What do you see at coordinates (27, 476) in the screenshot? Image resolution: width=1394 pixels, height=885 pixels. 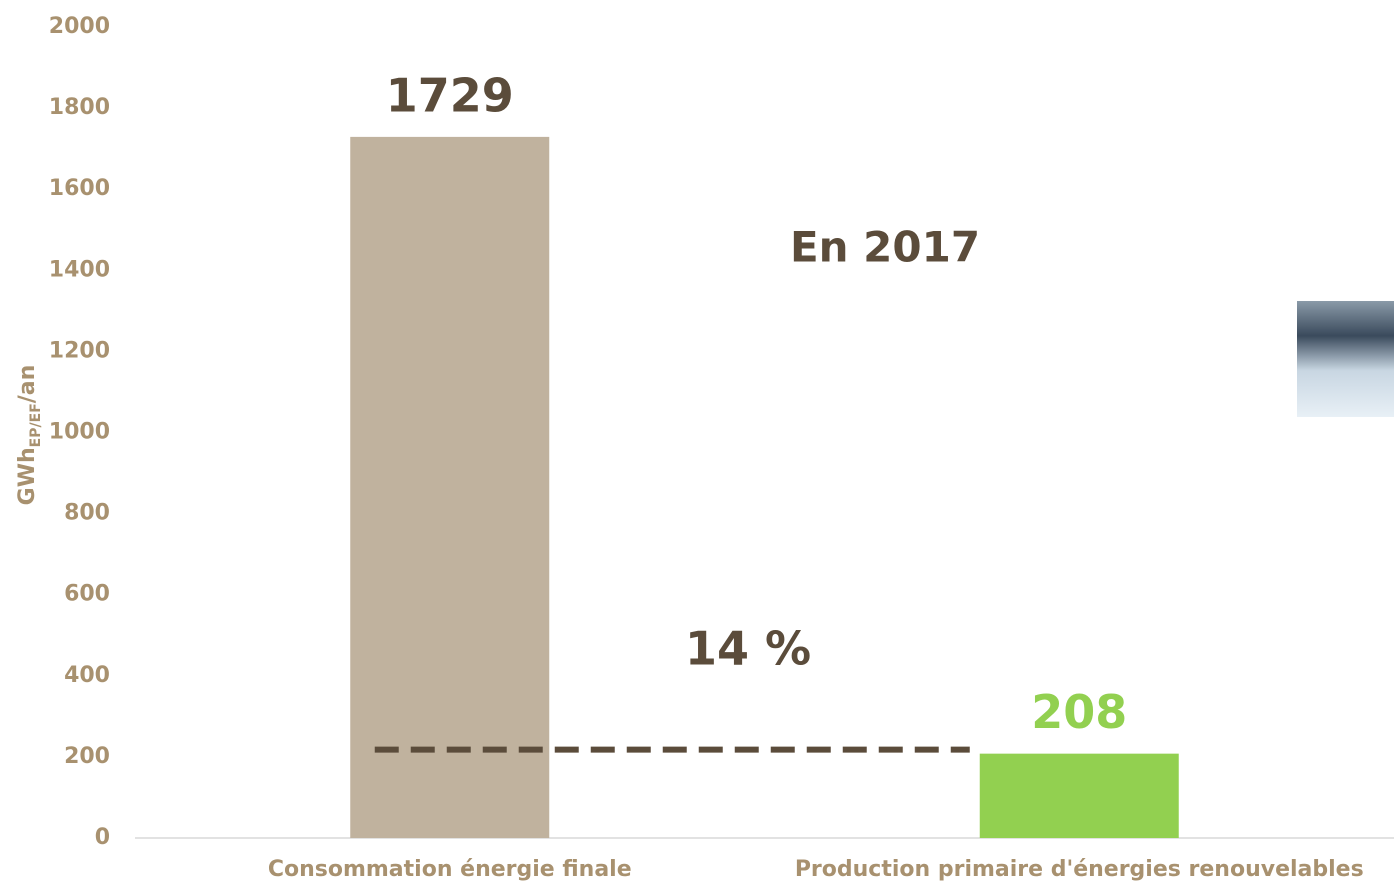 I see `y-axis-label-main: GWh` at bounding box center [27, 476].